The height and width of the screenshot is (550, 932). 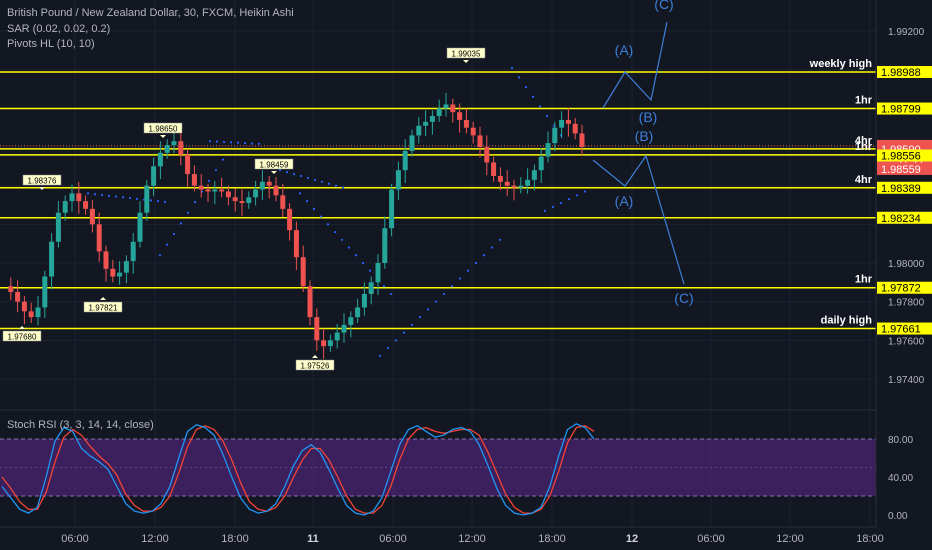 What do you see at coordinates (841, 64) in the screenshot?
I see `level-label: weekly high` at bounding box center [841, 64].